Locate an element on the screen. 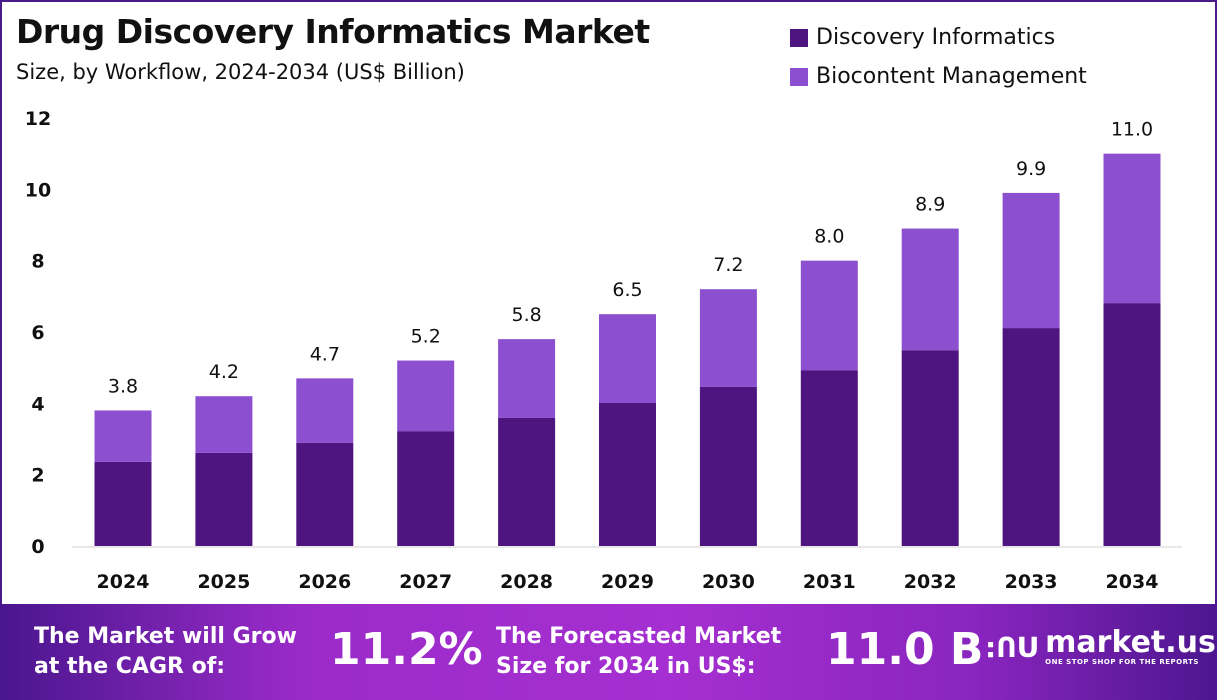 The width and height of the screenshot is (1217, 700). total-data-label: 11.0 is located at coordinates (1132, 130).